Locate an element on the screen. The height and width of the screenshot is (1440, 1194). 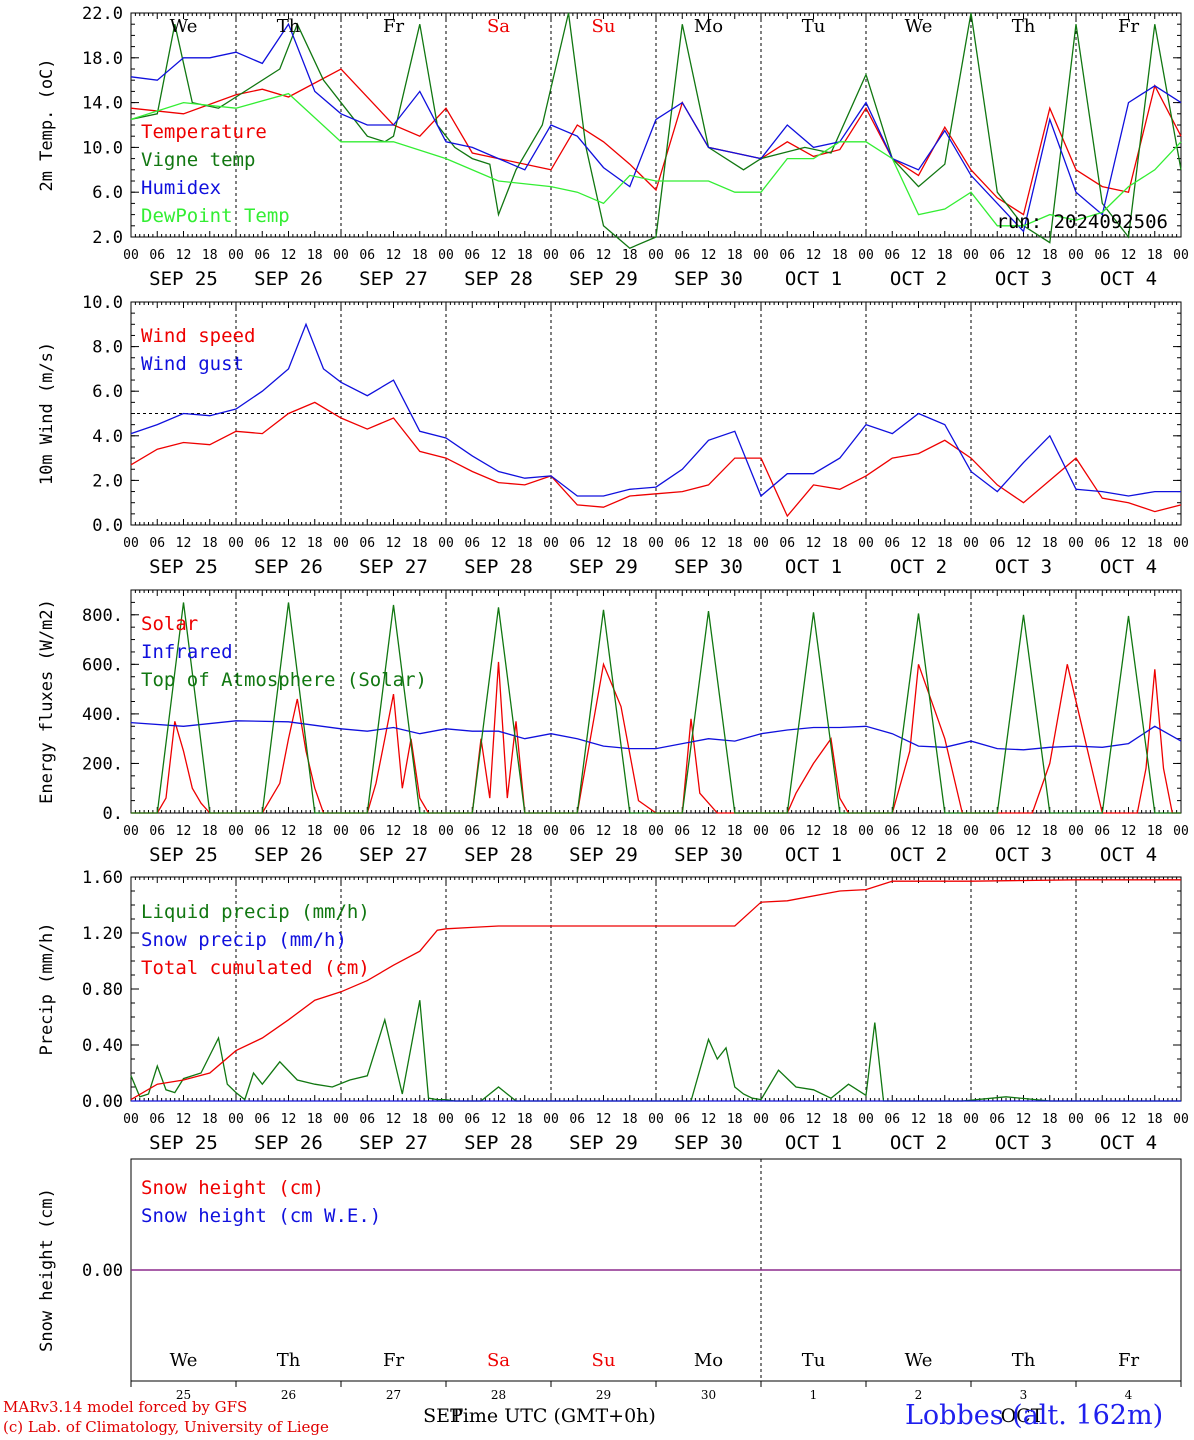
legend-entry: Snow height (cm W.E.) is located at coordinates (261, 1216).